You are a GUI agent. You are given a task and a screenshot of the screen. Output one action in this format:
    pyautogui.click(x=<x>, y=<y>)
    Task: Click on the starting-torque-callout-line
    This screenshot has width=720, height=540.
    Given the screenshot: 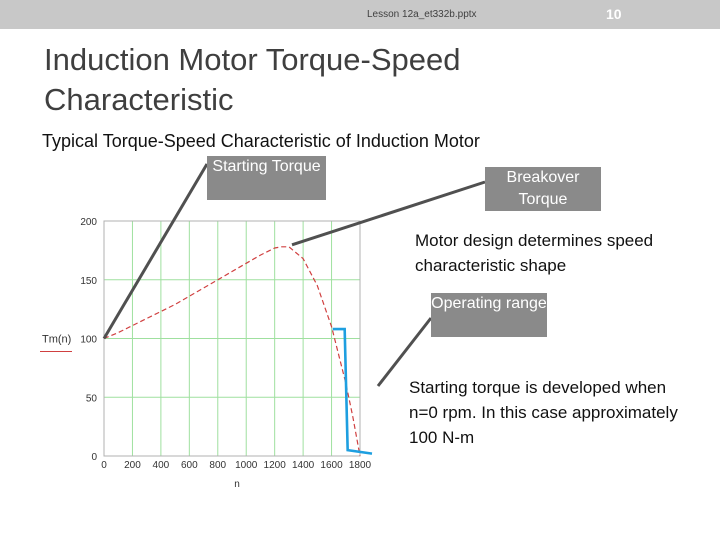 What is the action you would take?
    pyautogui.click(x=155, y=251)
    